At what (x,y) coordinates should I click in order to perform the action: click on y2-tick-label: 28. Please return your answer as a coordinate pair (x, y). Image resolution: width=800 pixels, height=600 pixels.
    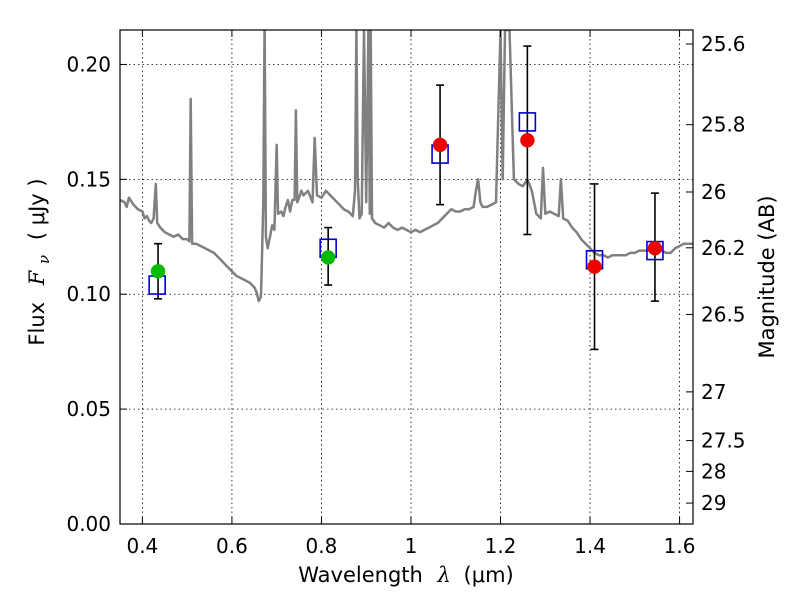
    Looking at the image, I should click on (713, 471).